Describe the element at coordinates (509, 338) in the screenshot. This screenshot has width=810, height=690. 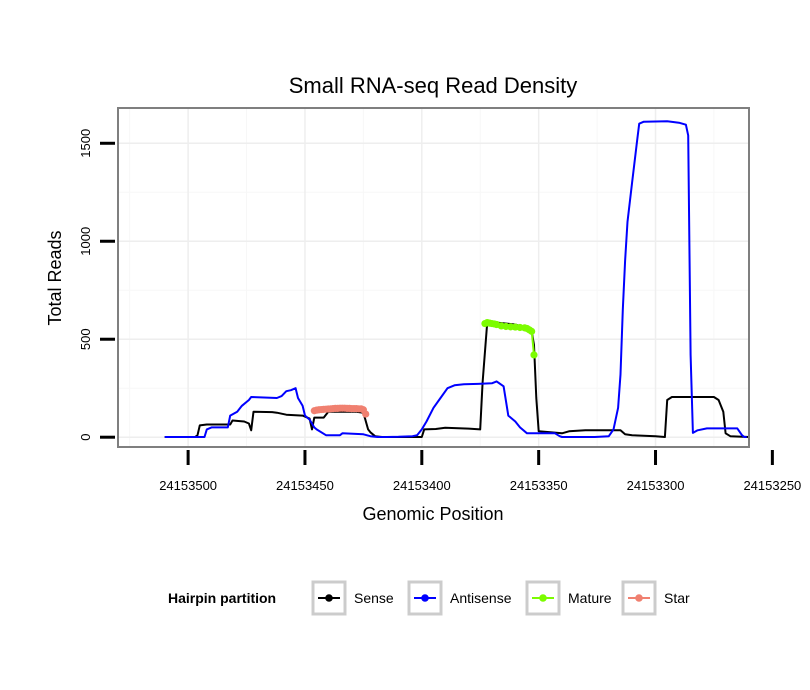
I see `series-mature` at that location.